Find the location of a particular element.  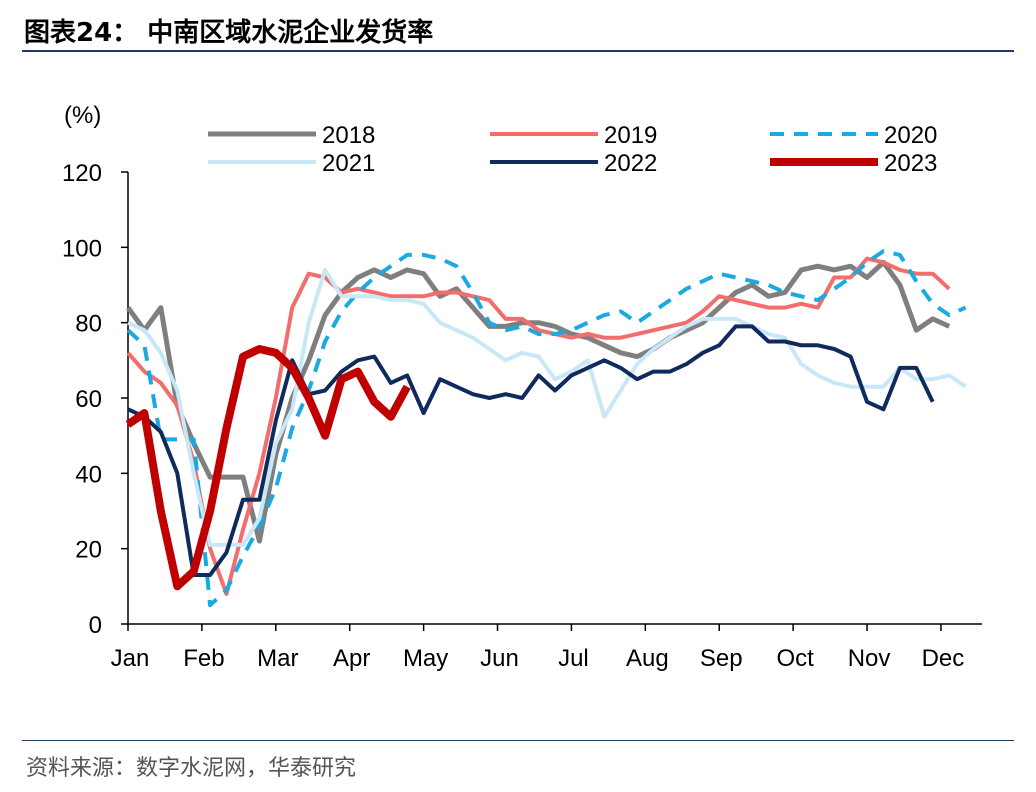

x-tick-label: May is located at coordinates (425, 658).